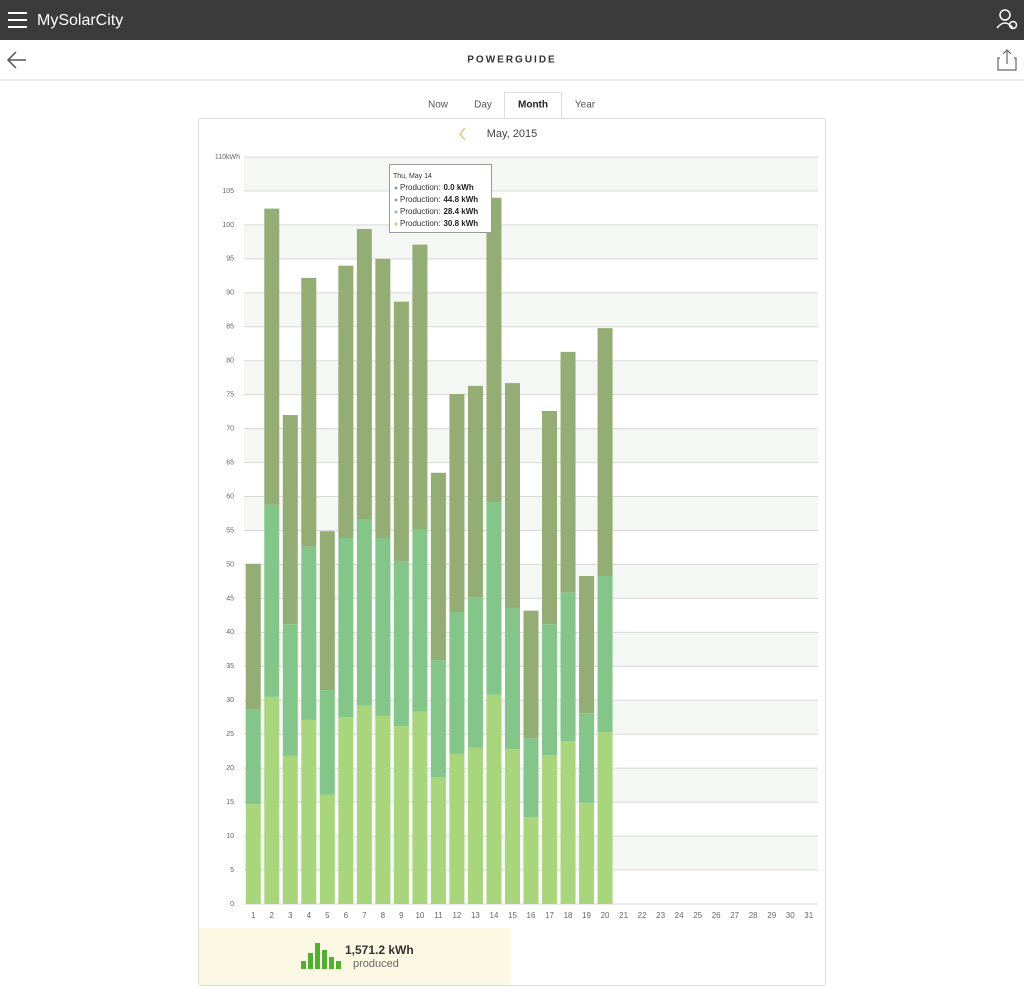  Describe the element at coordinates (585, 105) in the screenshot. I see `tab: Year` at that location.